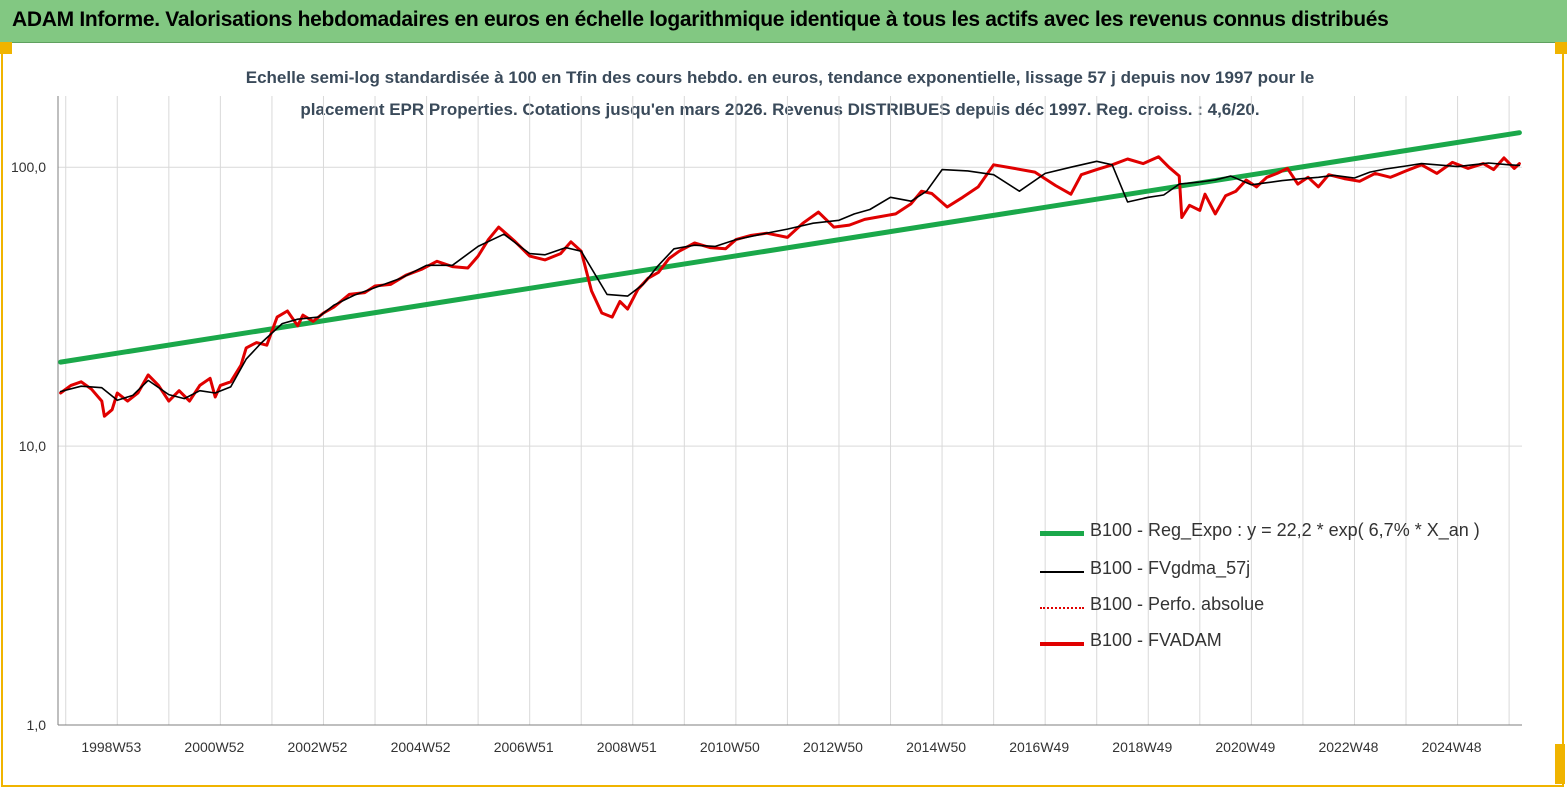 The height and width of the screenshot is (790, 1567). I want to click on legend-swatch-smoothed, so click(1062, 572).